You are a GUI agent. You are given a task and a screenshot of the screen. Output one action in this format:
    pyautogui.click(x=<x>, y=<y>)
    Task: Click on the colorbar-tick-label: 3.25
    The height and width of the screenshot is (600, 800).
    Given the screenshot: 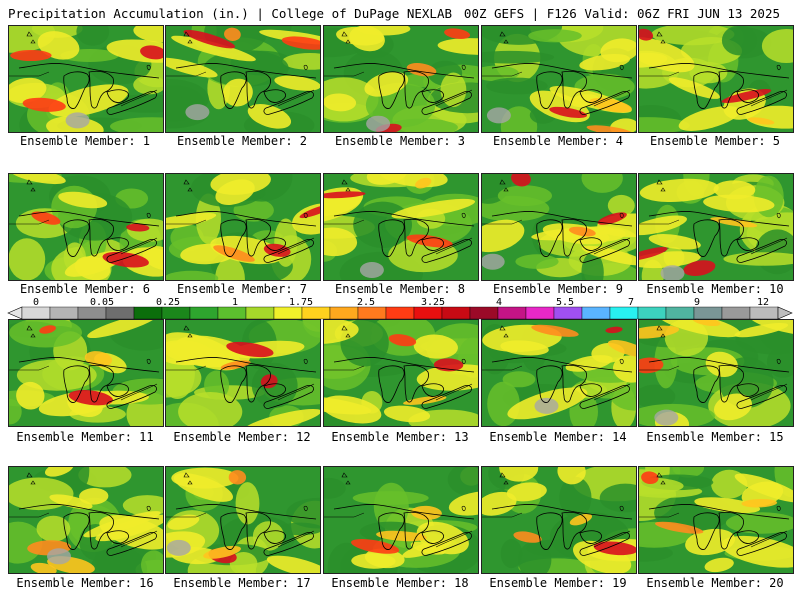 What is the action you would take?
    pyautogui.click(x=433, y=302)
    